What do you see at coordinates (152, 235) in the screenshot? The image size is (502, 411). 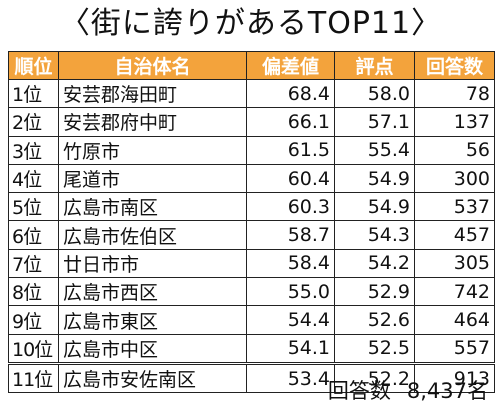 I see `municipality-cell: 広島市佐伯区` at bounding box center [152, 235].